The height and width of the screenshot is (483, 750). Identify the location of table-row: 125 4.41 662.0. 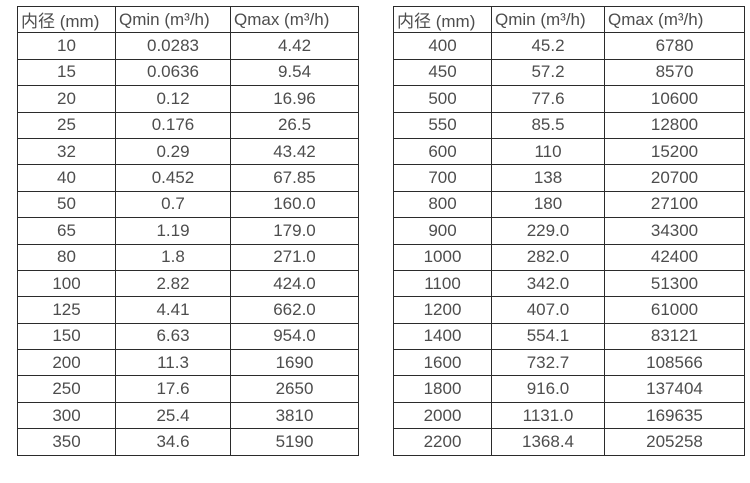
(188, 310).